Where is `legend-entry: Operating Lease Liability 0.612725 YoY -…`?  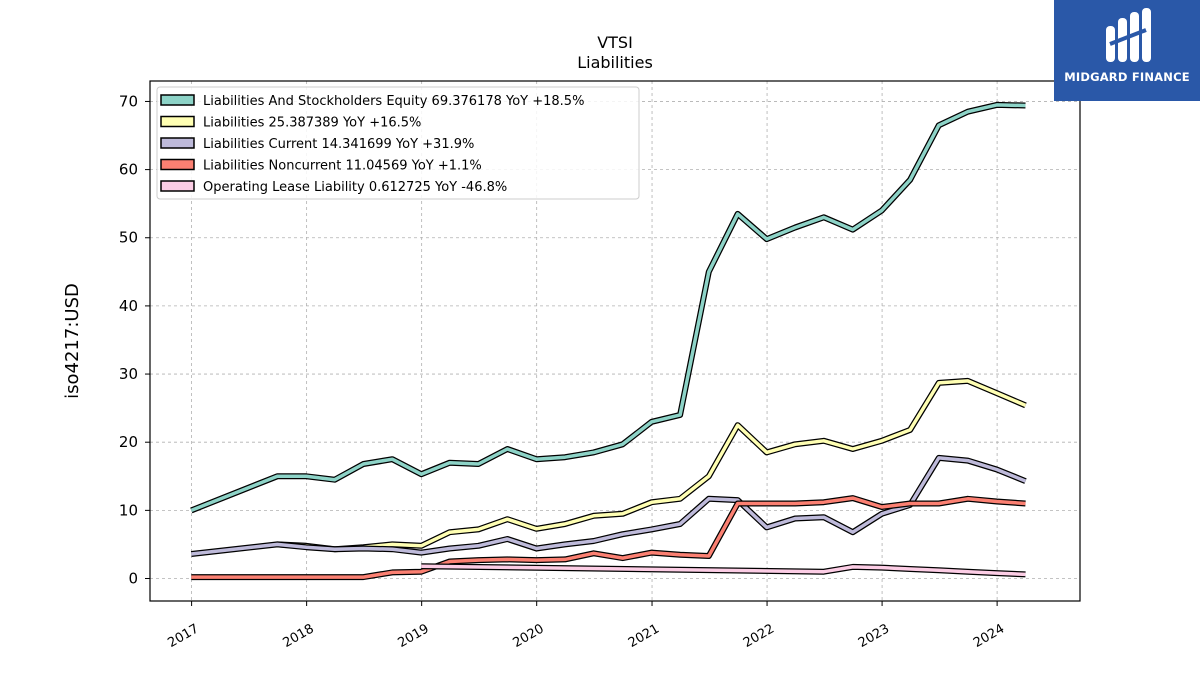
legend-entry: Operating Lease Liability 0.612725 YoY -… is located at coordinates (355, 187).